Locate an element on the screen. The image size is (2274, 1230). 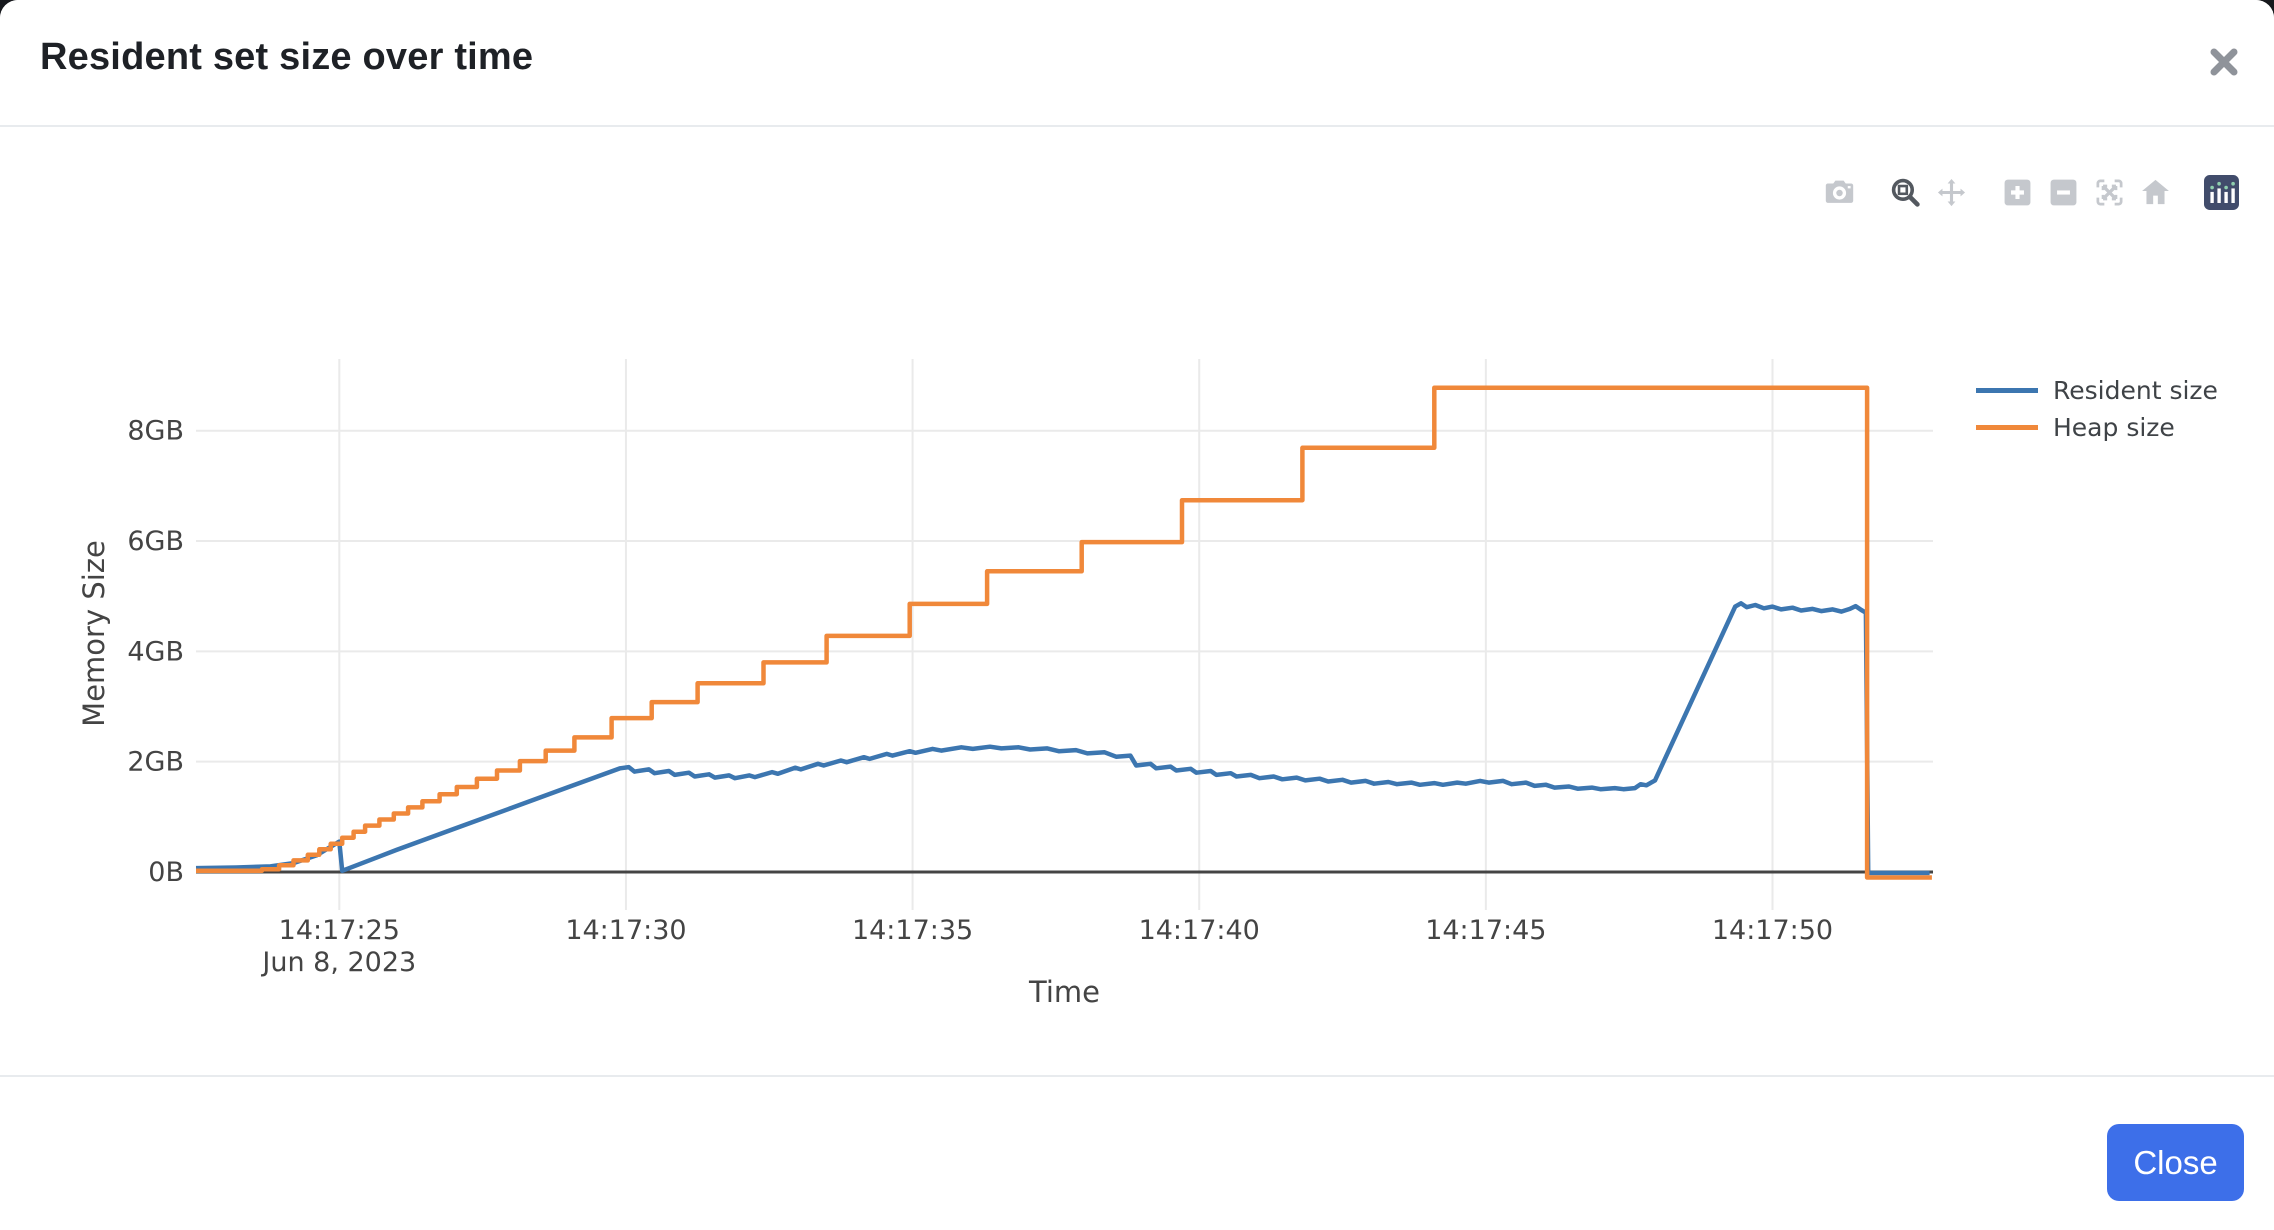
plotly-logo-icon is located at coordinates (2221, 192).